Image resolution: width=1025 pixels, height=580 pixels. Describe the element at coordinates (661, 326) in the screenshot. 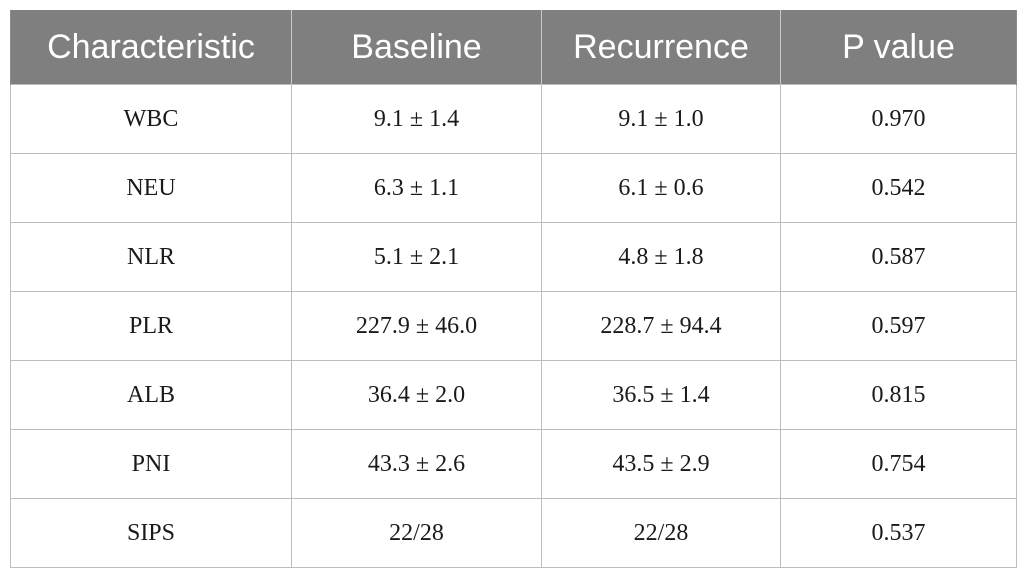

I see `cell-recurrence: 228.7 ± 94.4` at that location.